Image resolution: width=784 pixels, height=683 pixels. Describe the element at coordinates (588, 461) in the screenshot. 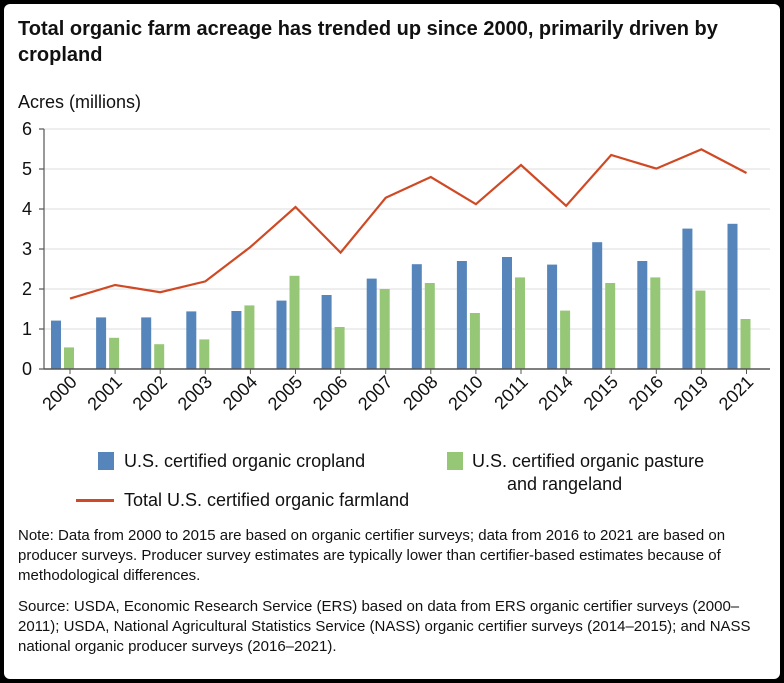

I see `legend-pasture-line1: U.S. certified organic pasture` at that location.